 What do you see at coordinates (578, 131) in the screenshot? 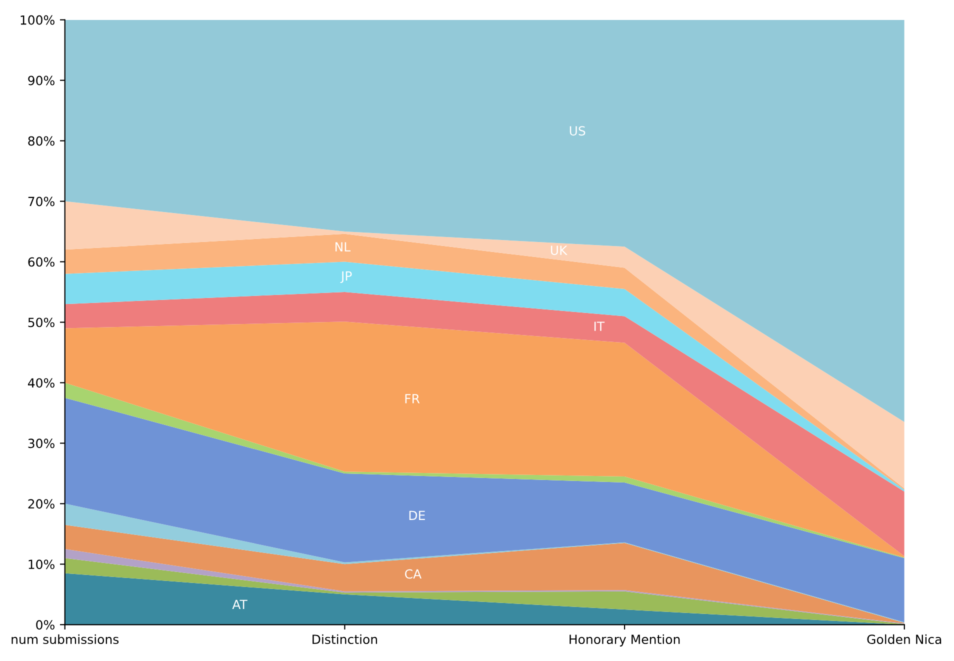
I see `series-label: US` at bounding box center [578, 131].